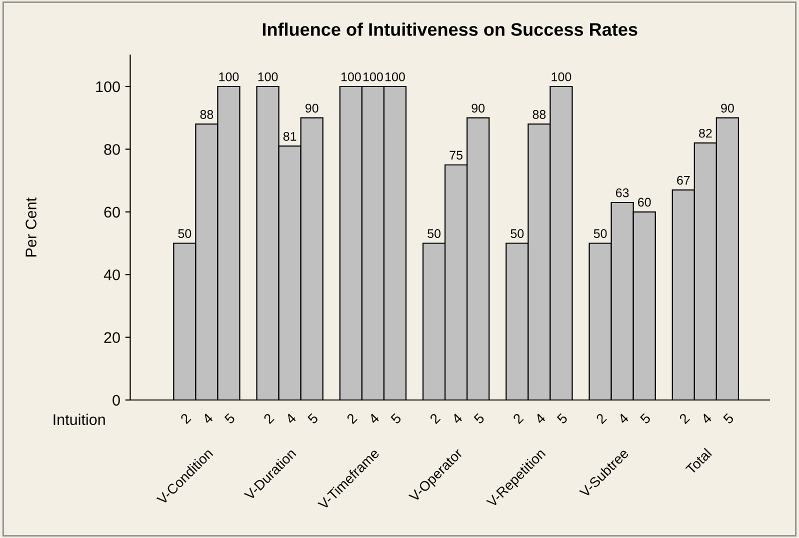 The width and height of the screenshot is (799, 538). What do you see at coordinates (116, 400) in the screenshot?
I see `y-tick-label: 0` at bounding box center [116, 400].